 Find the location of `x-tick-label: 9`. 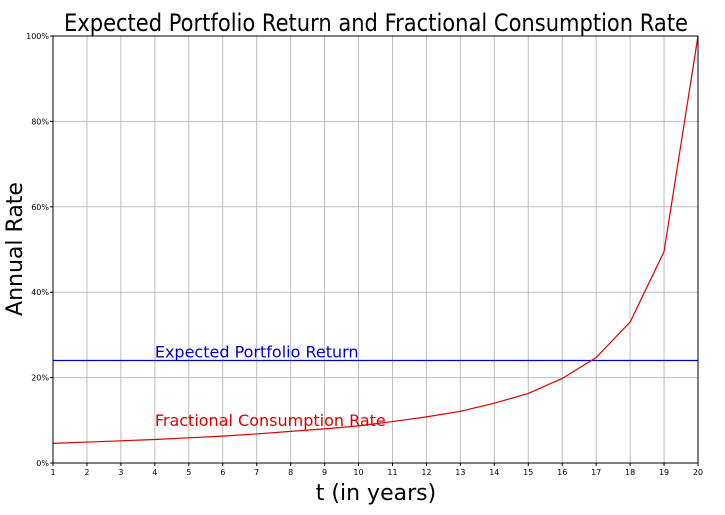

x-tick-label: 9 is located at coordinates (324, 472).